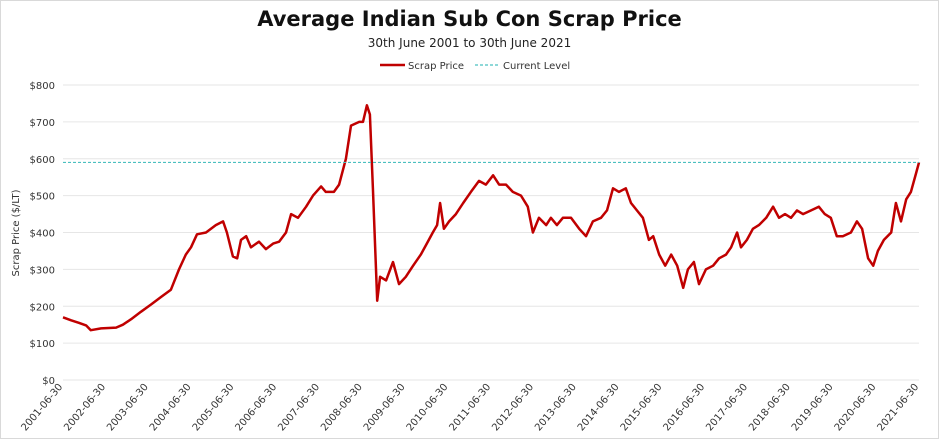  What do you see at coordinates (471, 408) in the screenshot?
I see `x-tick-label: 2011-06-30` at bounding box center [471, 408].